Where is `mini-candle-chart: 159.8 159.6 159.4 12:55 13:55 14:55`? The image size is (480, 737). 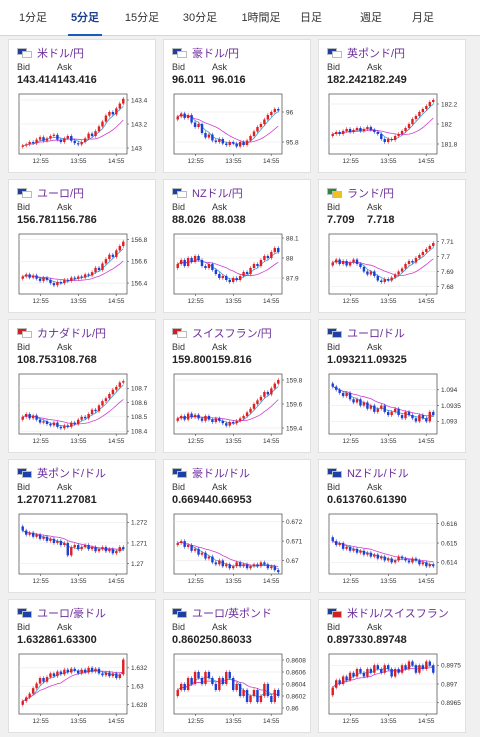
mini-candle-chart: 159.8 159.6 159.4 12:55 13:55 14:55 is located at coordinates (239, 411).